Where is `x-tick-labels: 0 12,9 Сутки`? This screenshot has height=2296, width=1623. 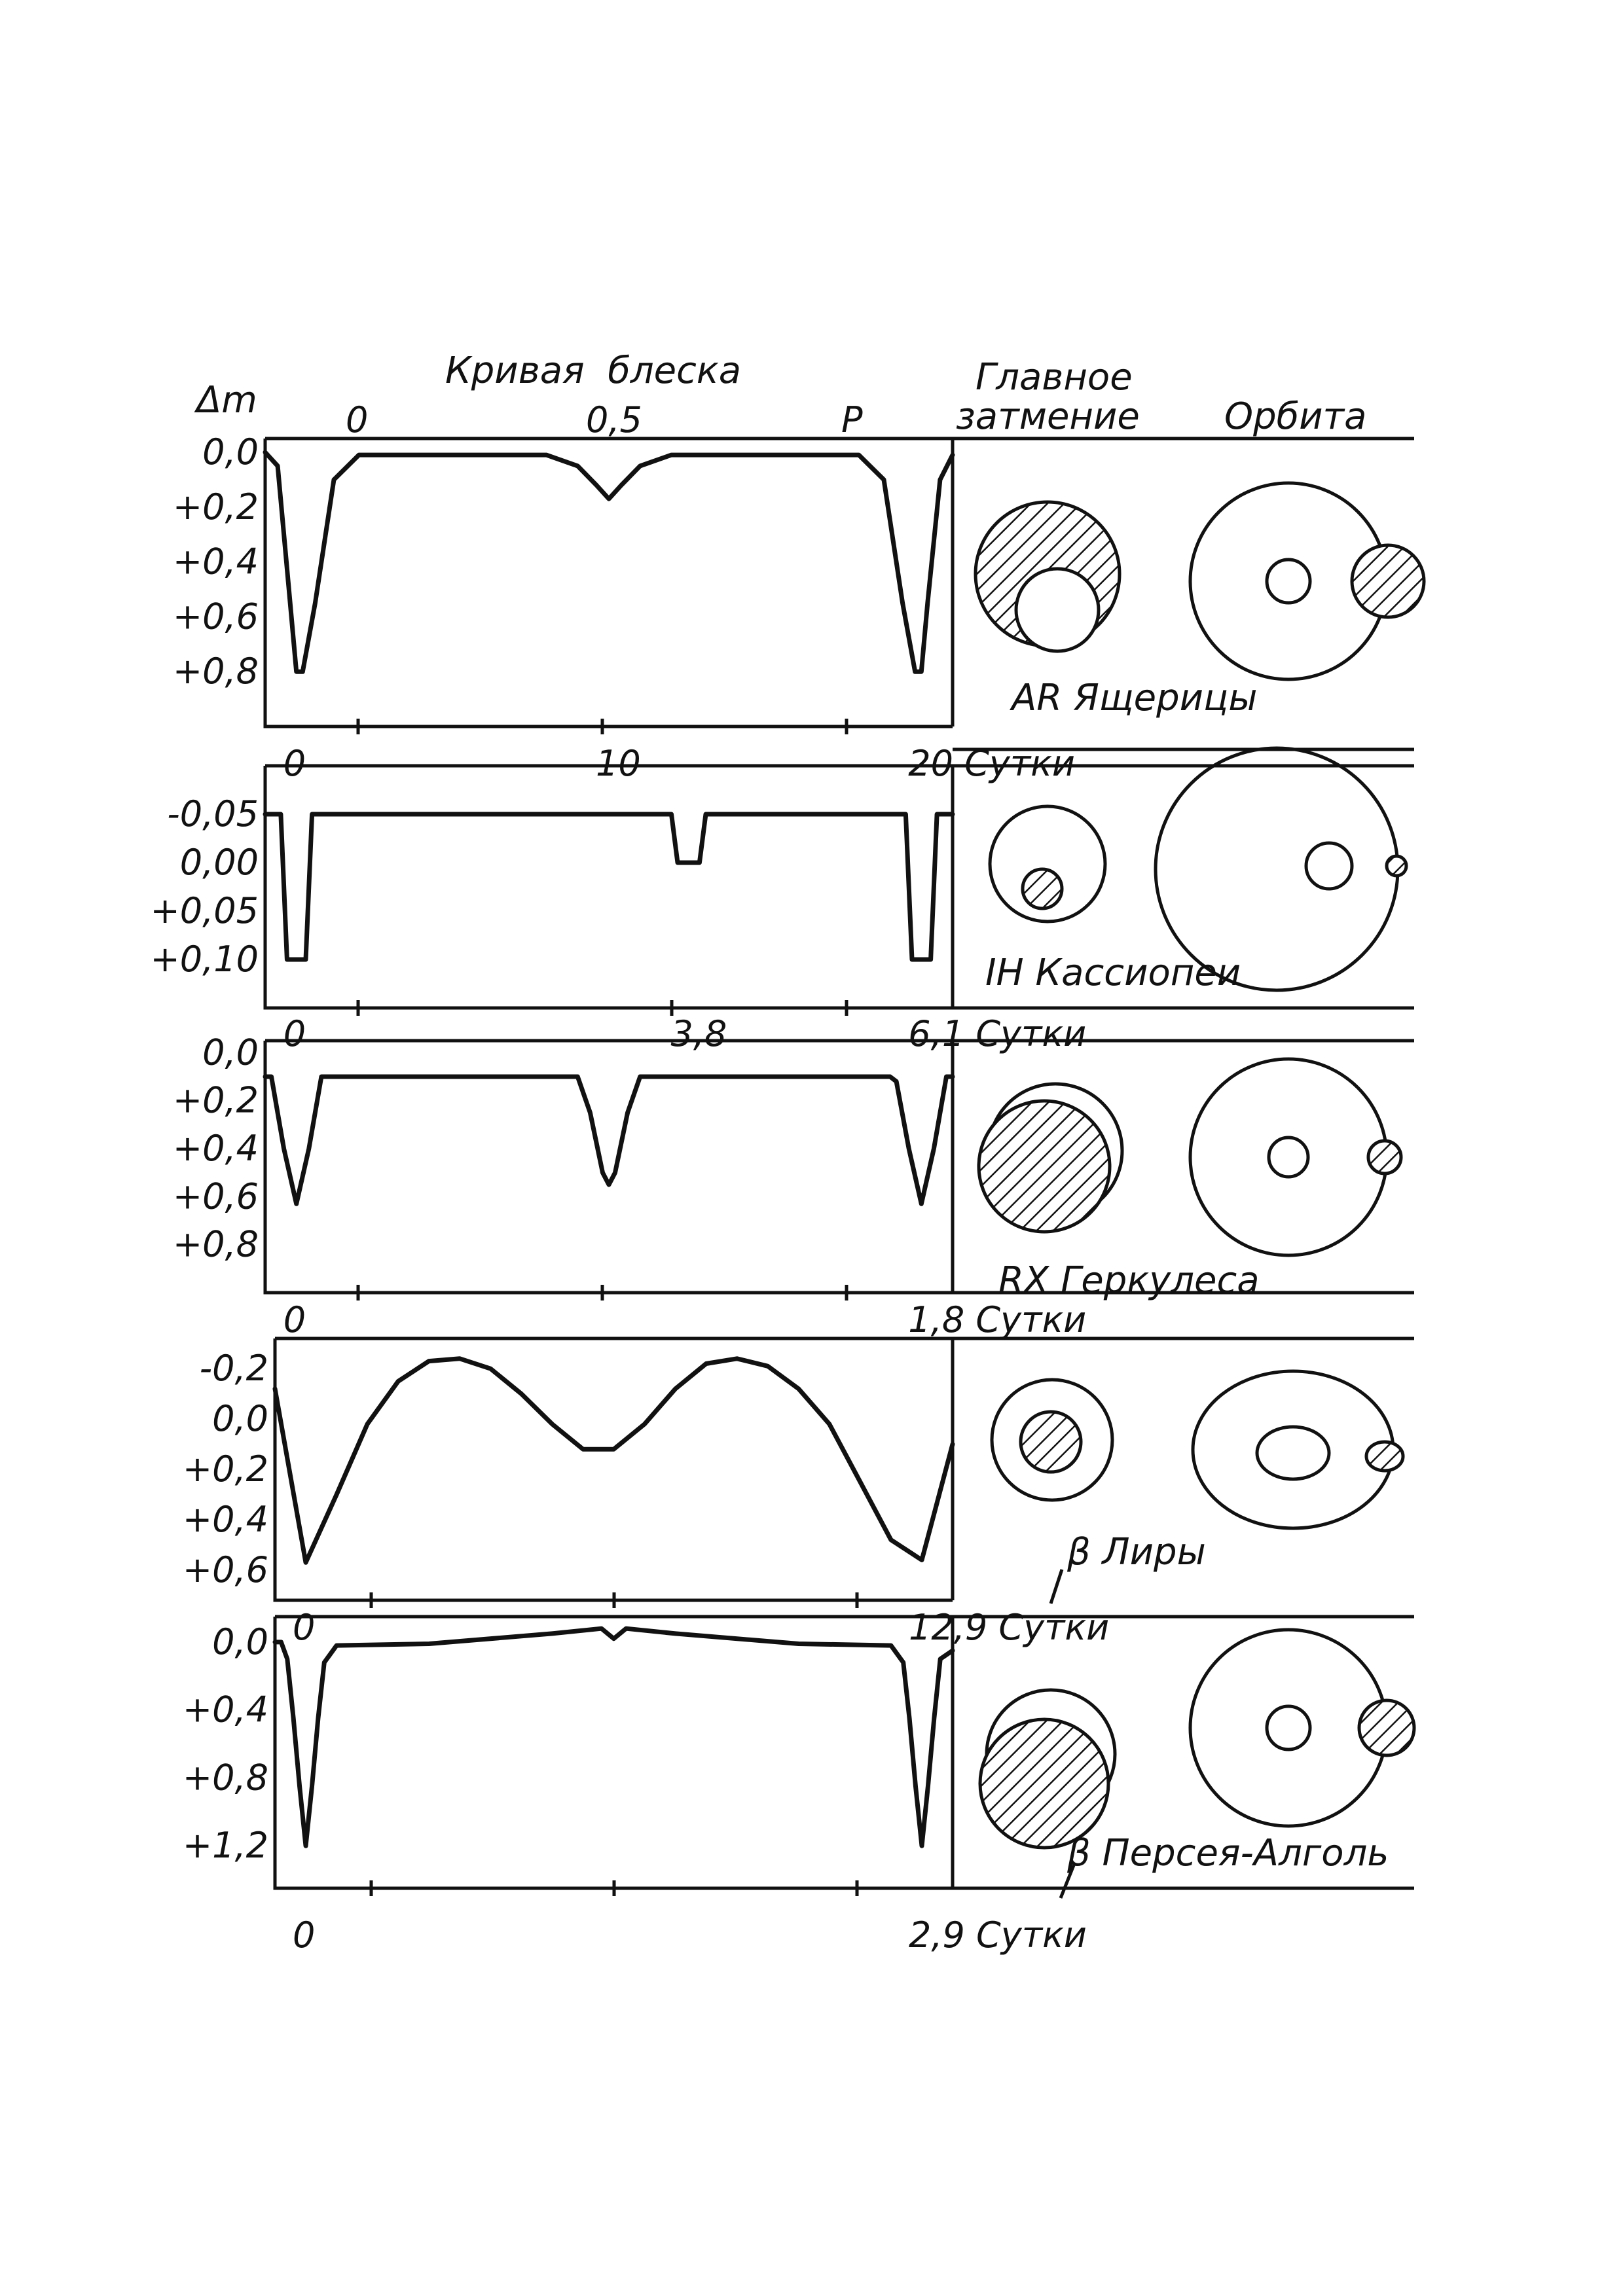 x-tick-labels: 0 12,9 Сутки is located at coordinates (701, 1627).